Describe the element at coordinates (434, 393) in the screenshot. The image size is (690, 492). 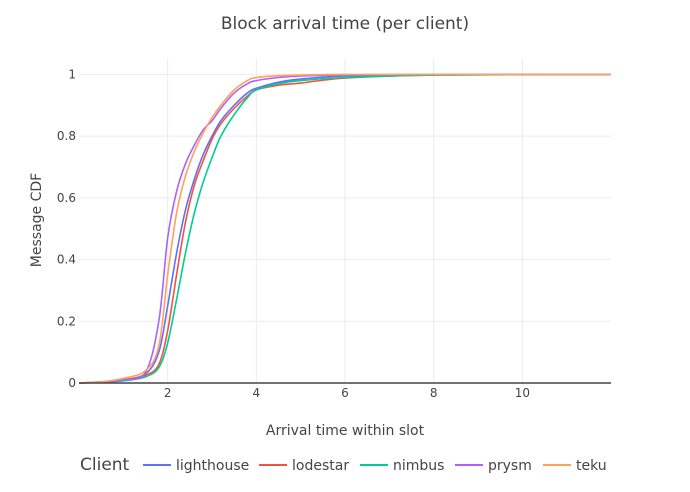
I see `x-tick-label: 8` at that location.